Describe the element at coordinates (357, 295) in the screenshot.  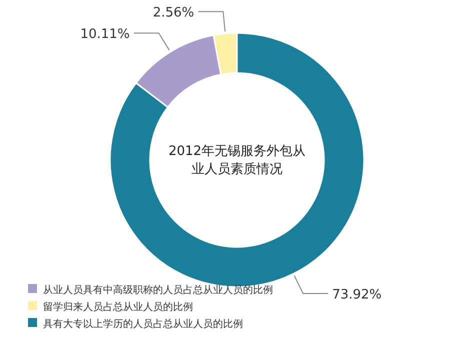
I see `data-label: 73.92%` at that location.